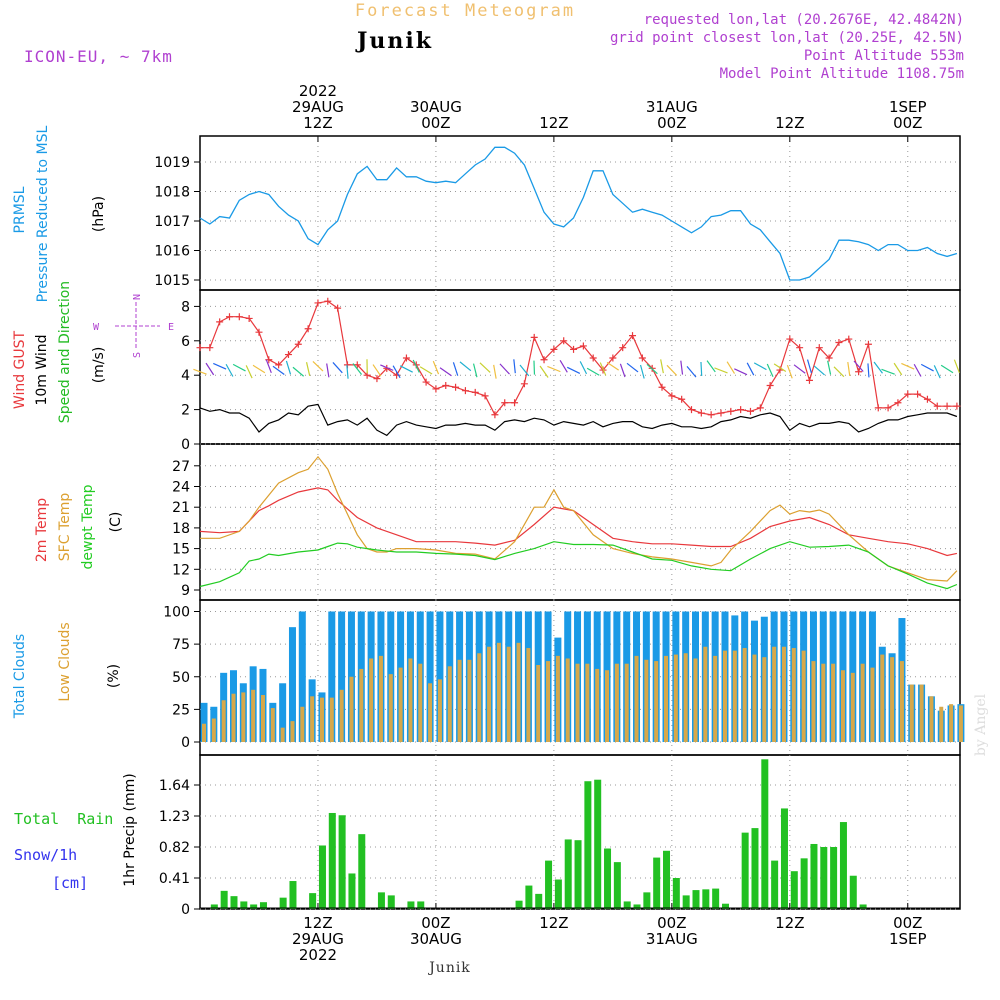  What do you see at coordinates (185, 342) in the screenshot?
I see `wind-ytick-label: 6` at bounding box center [185, 342].